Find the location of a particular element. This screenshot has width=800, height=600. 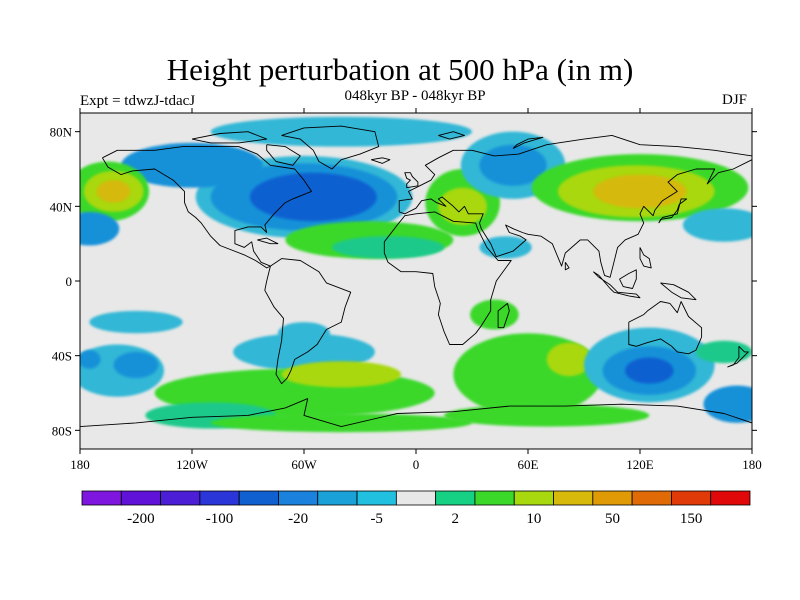

x-tick-label: 60E is located at coordinates (528, 464).